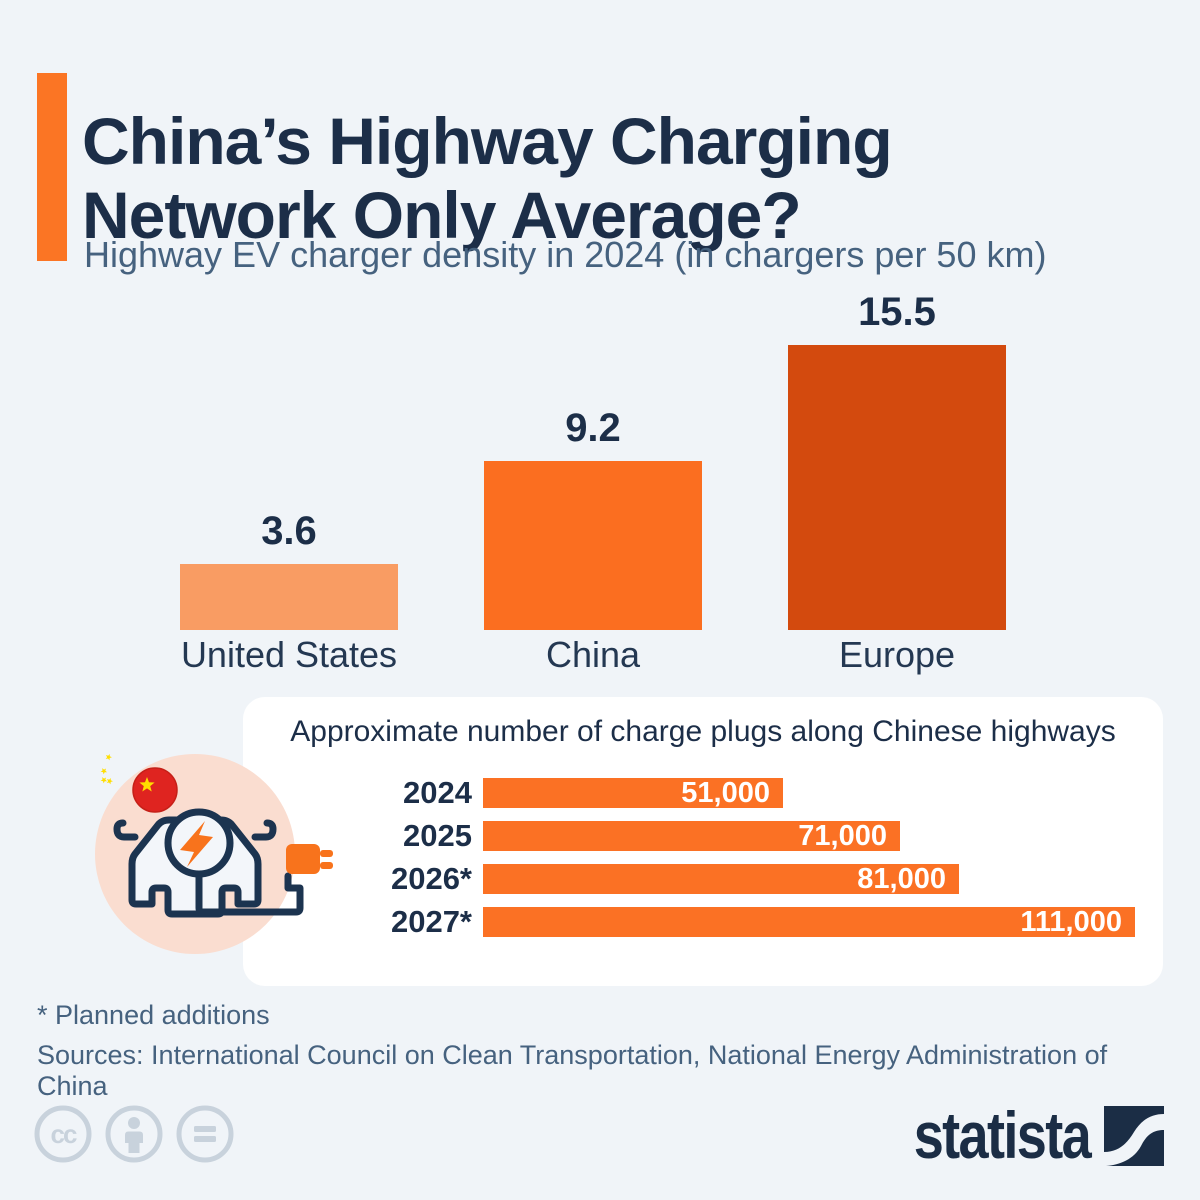 The height and width of the screenshot is (1200, 1200). I want to click on ev-car-icon, so click(208, 863).